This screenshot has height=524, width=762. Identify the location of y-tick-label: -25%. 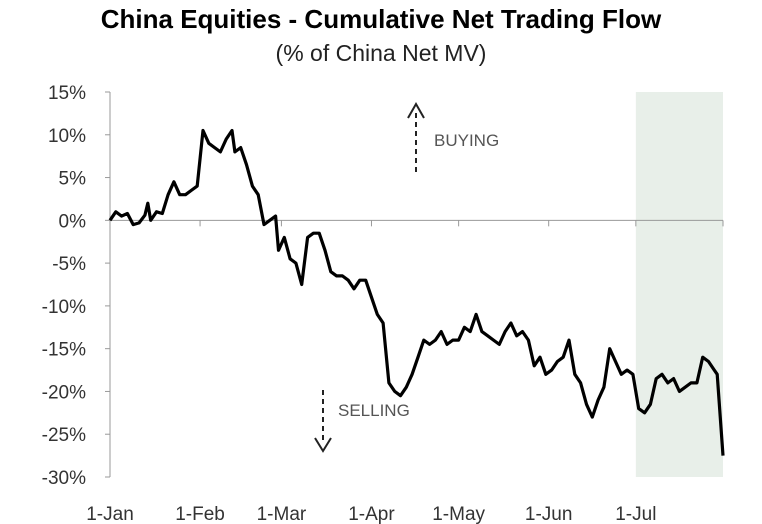
(64, 435).